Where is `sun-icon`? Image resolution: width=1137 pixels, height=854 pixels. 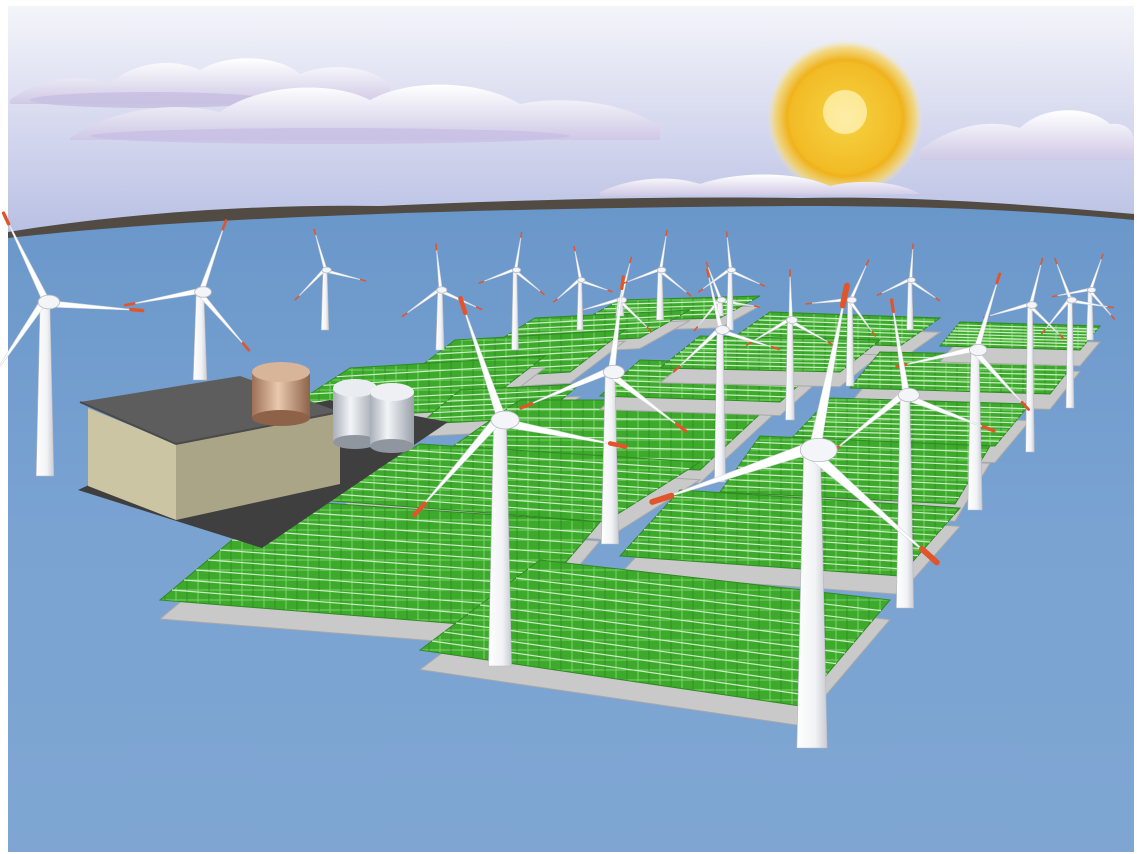
sun-icon is located at coordinates (845, 118).